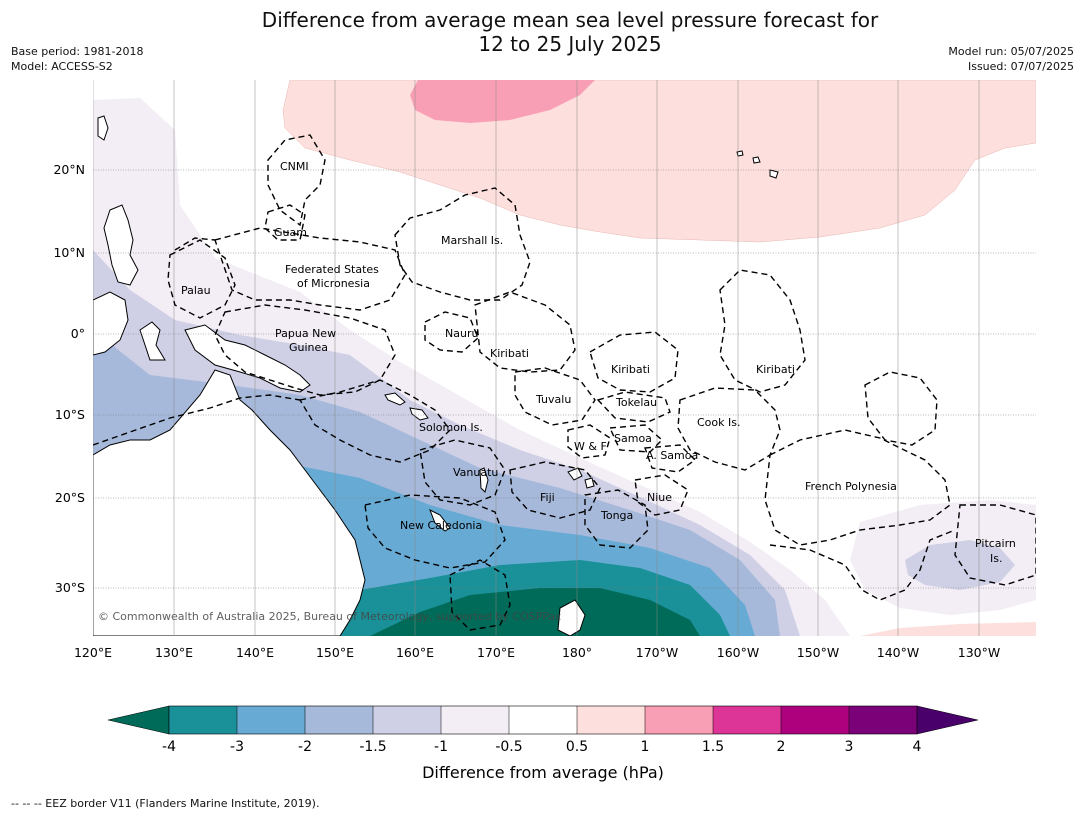 The image size is (1085, 816). What do you see at coordinates (78, 333) in the screenshot?
I see `lat-label: 0°` at bounding box center [78, 333].